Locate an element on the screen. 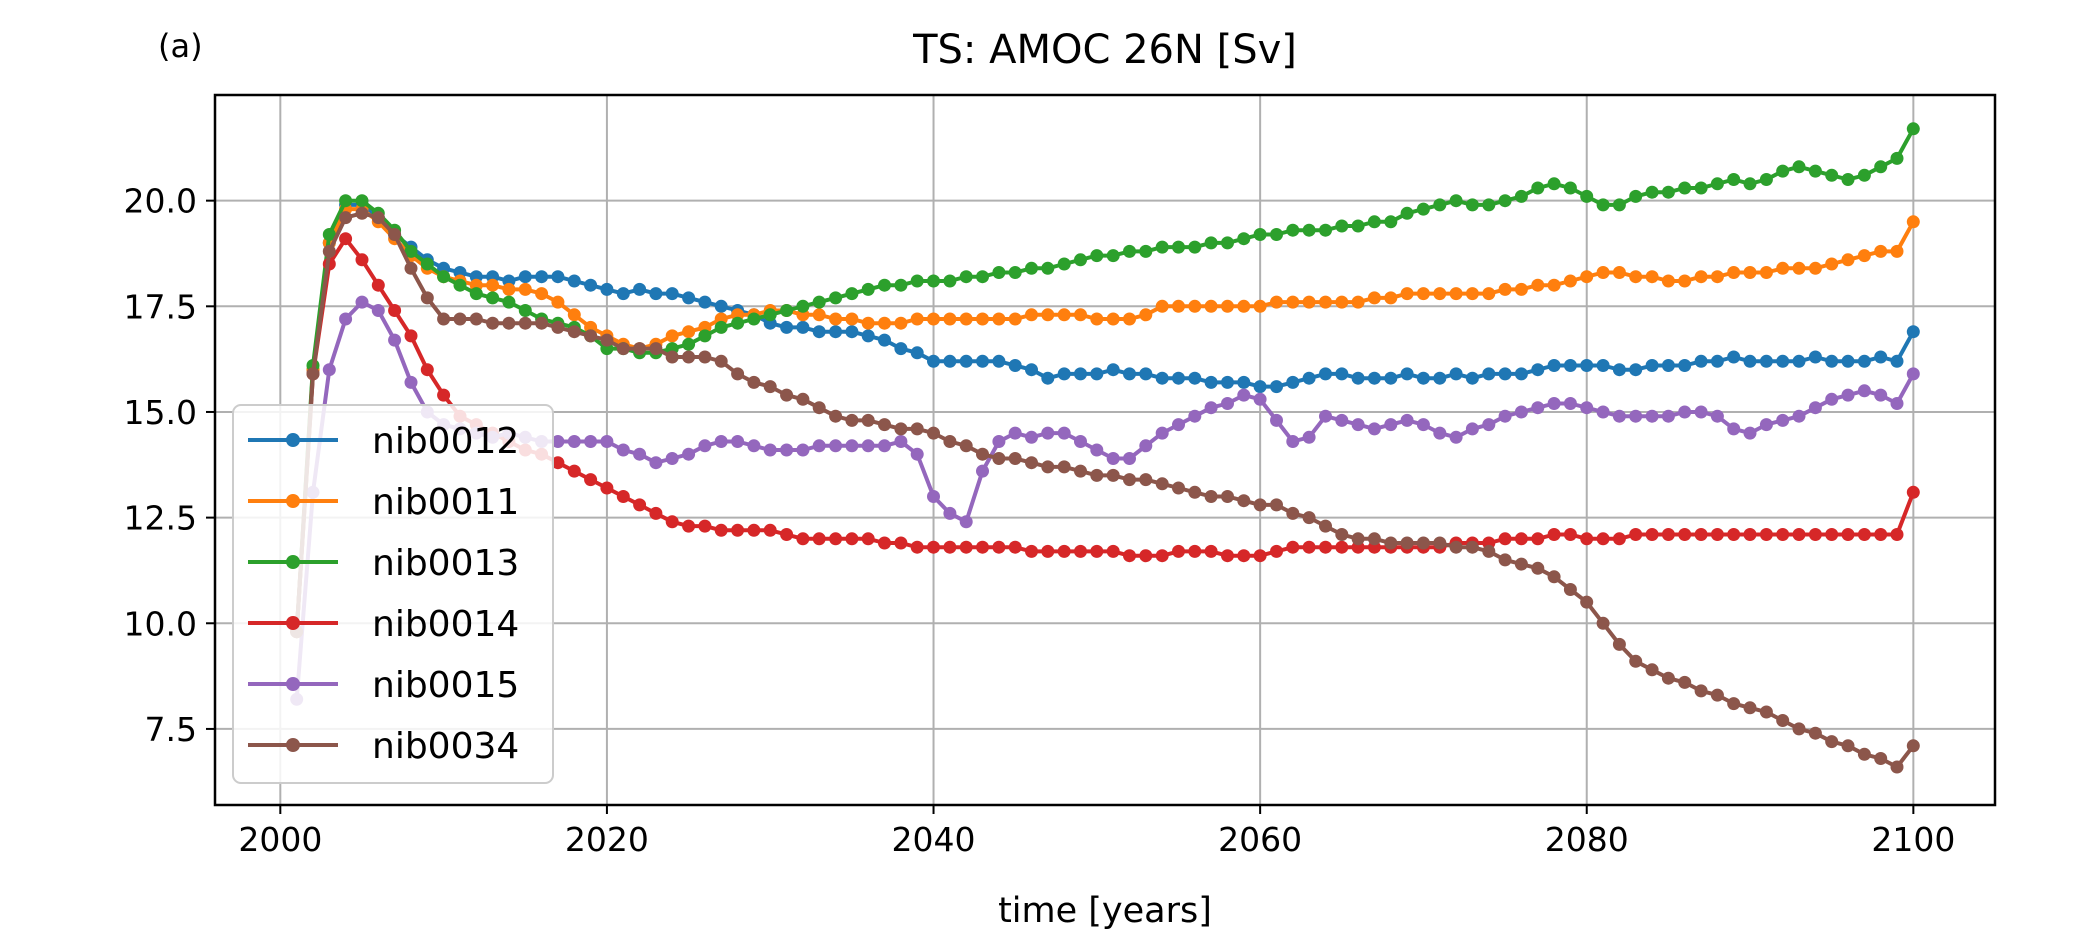  legend-label: nib0015 is located at coordinates (445, 685).